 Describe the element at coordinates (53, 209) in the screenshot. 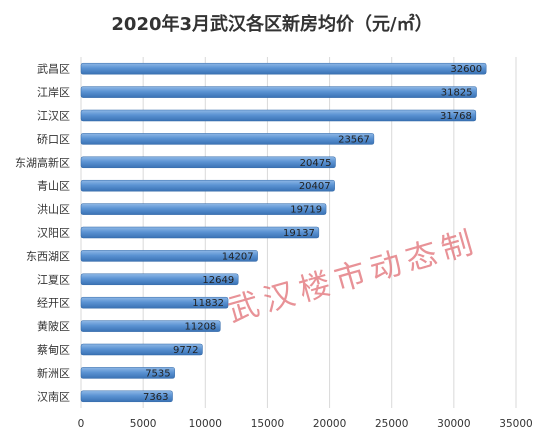

I see `category-label: 洪山区` at that location.